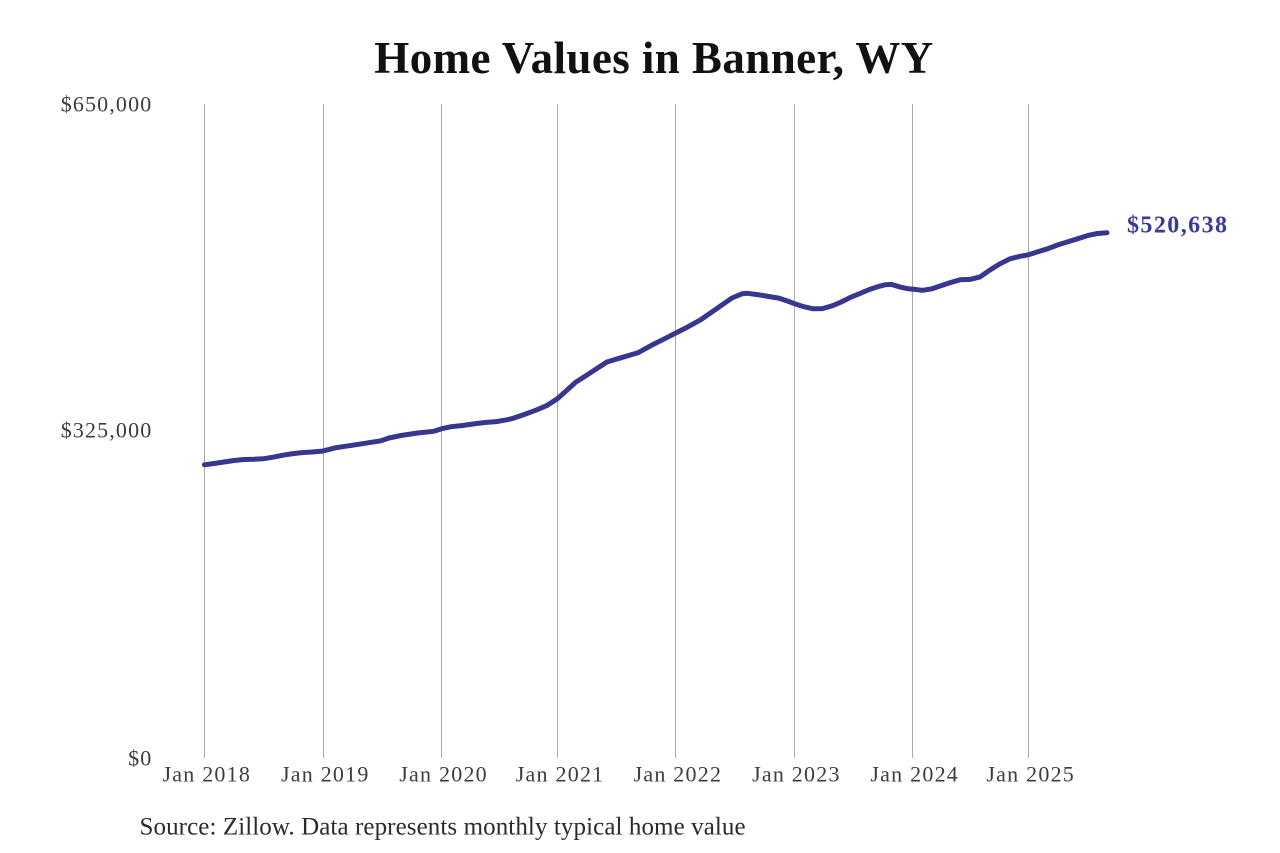 The height and width of the screenshot is (853, 1280). I want to click on svg-text: Jan 2024, so click(914, 774).